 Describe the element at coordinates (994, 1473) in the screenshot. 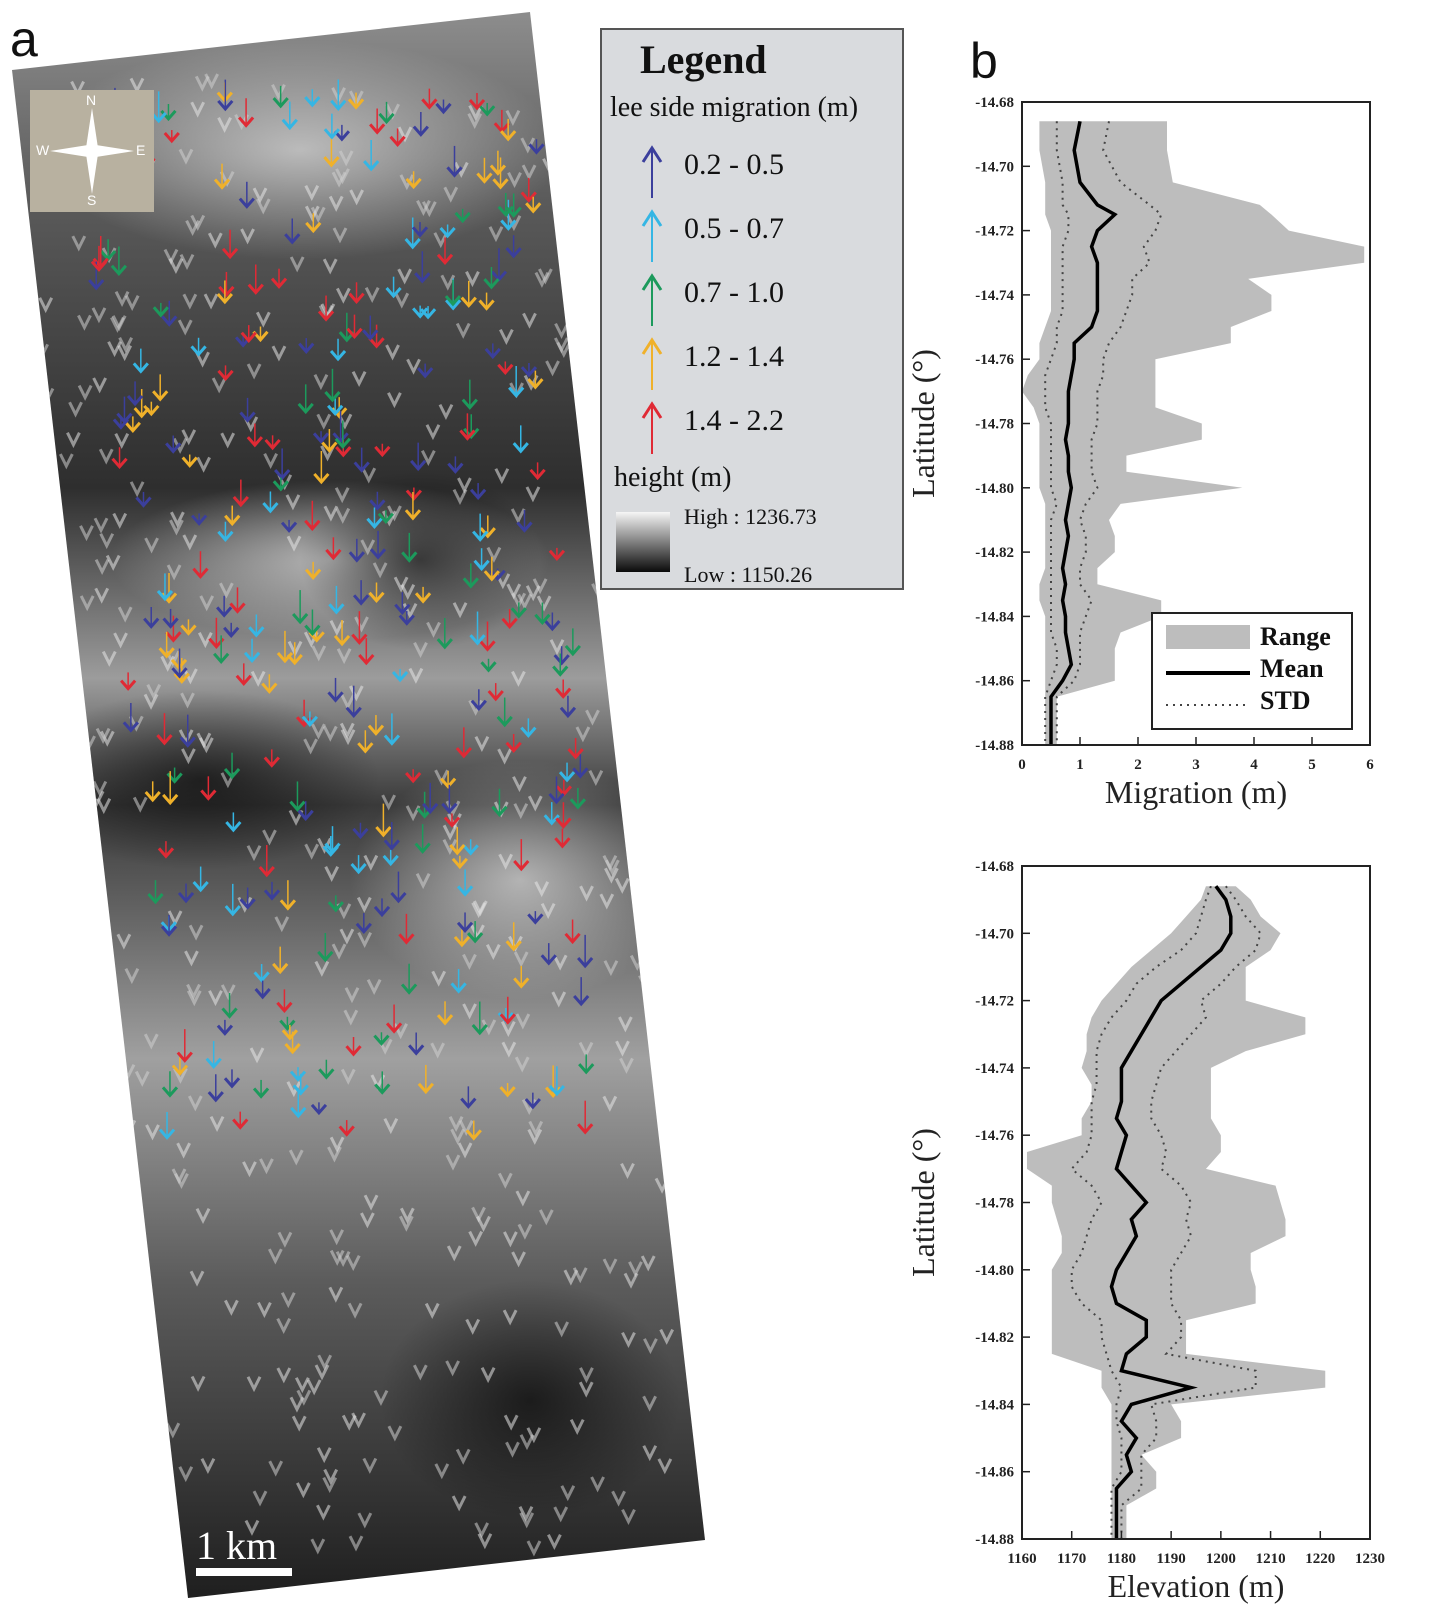

I see `y-tick-label: -14.86` at that location.